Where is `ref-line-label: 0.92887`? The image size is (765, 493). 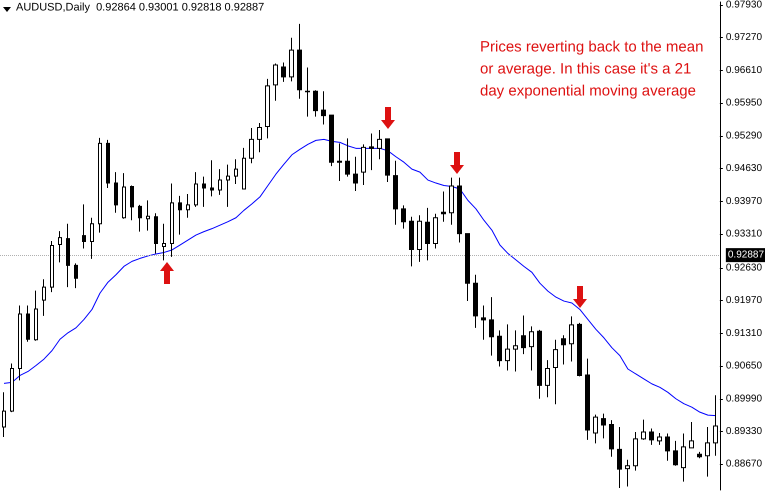
ref-line-label: 0.92887 is located at coordinates (746, 255).